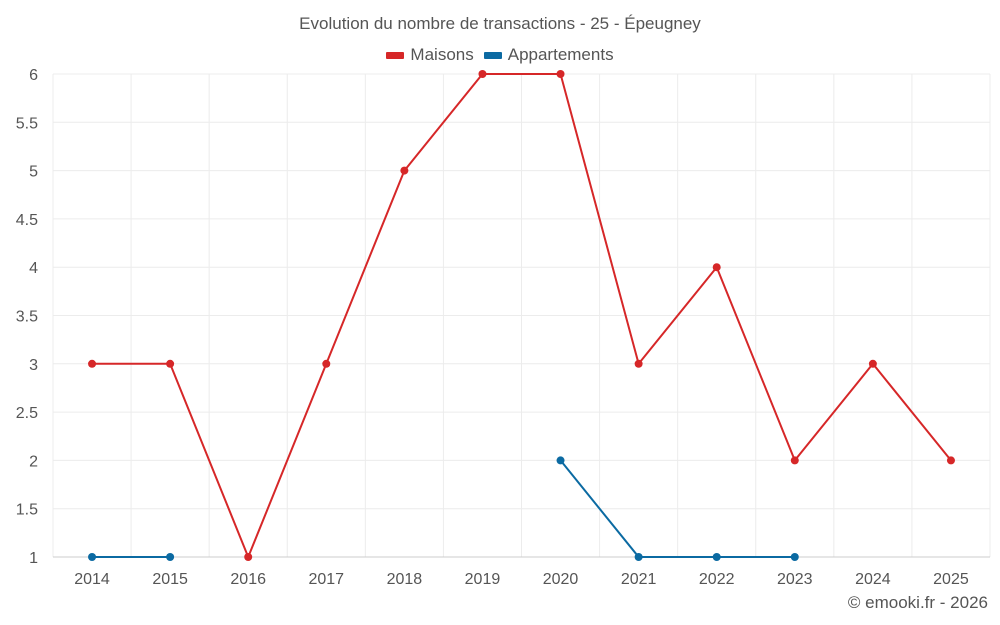 The width and height of the screenshot is (1000, 625). What do you see at coordinates (27, 220) in the screenshot?
I see `y-tick-label: 4.5` at bounding box center [27, 220].